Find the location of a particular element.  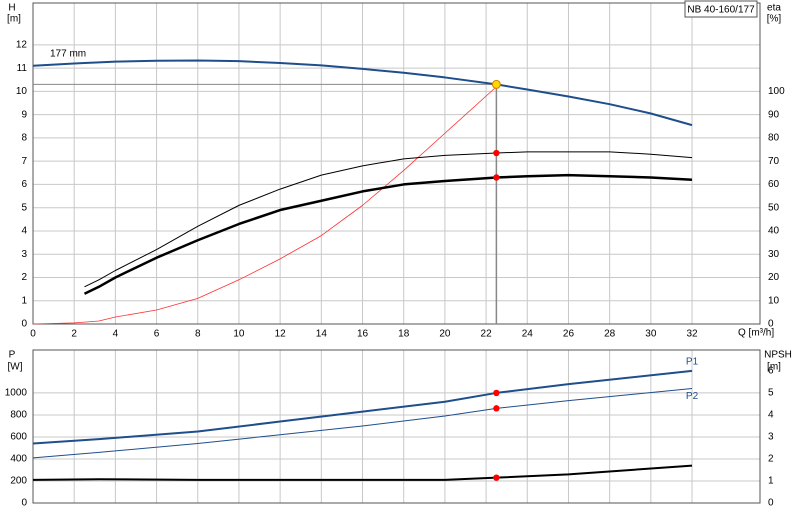

x-tick-label: 2 is located at coordinates (74, 334).